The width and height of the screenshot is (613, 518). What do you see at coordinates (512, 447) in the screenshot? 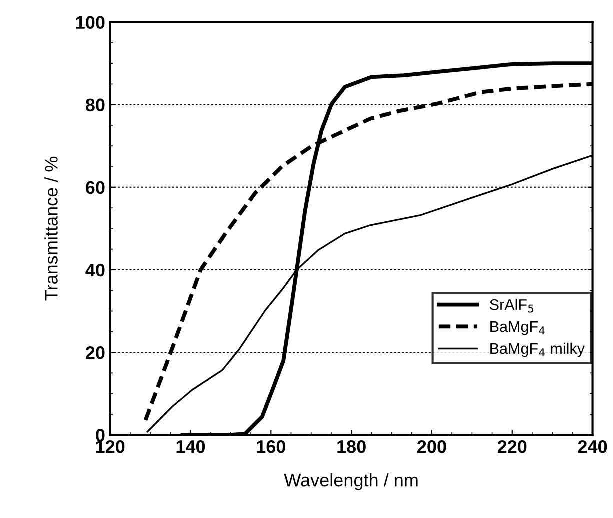
I see `x-tick-label: 220` at bounding box center [512, 447].